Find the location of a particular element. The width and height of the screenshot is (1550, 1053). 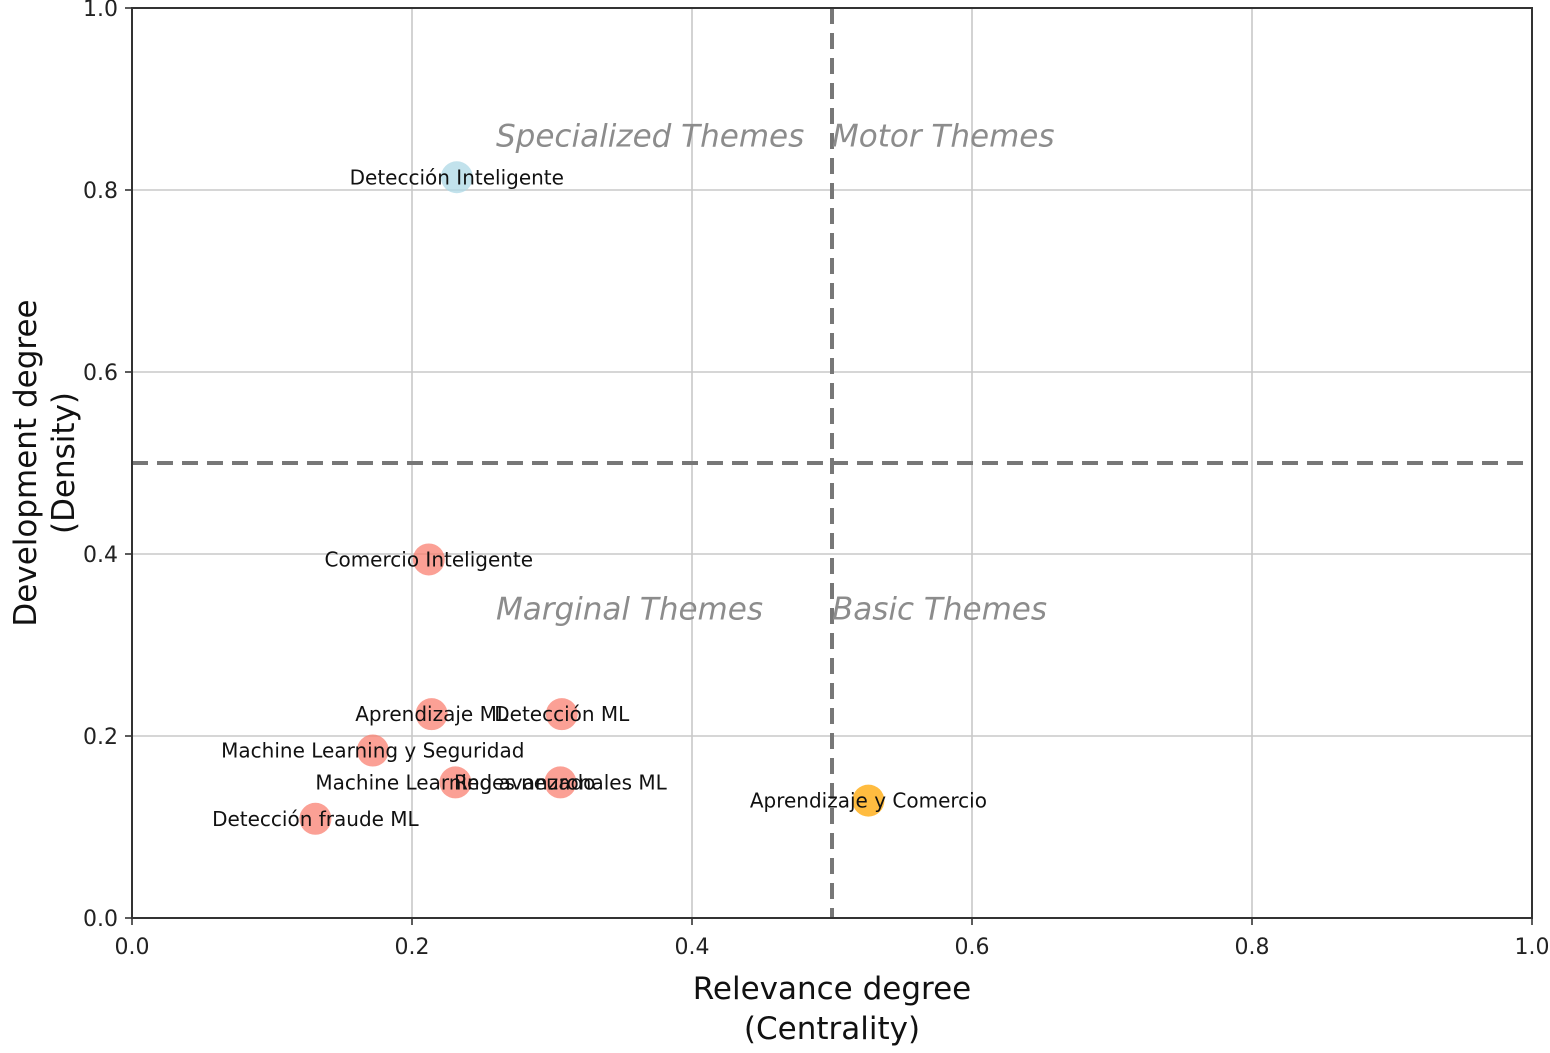

data-label-6: Redes neuronales ML is located at coordinates (561, 782).